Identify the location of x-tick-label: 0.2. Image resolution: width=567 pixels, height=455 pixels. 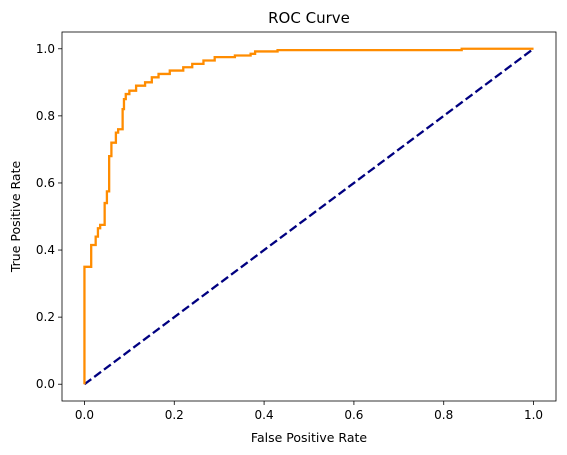
(174, 415).